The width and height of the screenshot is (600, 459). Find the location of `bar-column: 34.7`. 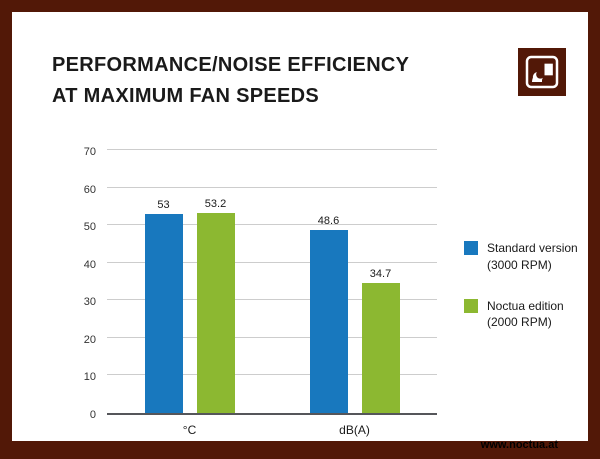

bar-column: 34.7 is located at coordinates (380, 340).